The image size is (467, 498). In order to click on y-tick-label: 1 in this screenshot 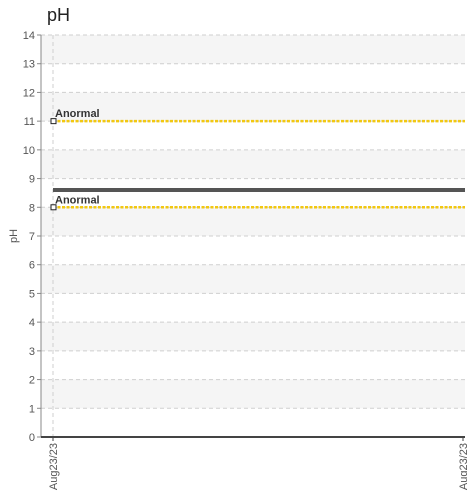, I will do `click(32, 409)`.